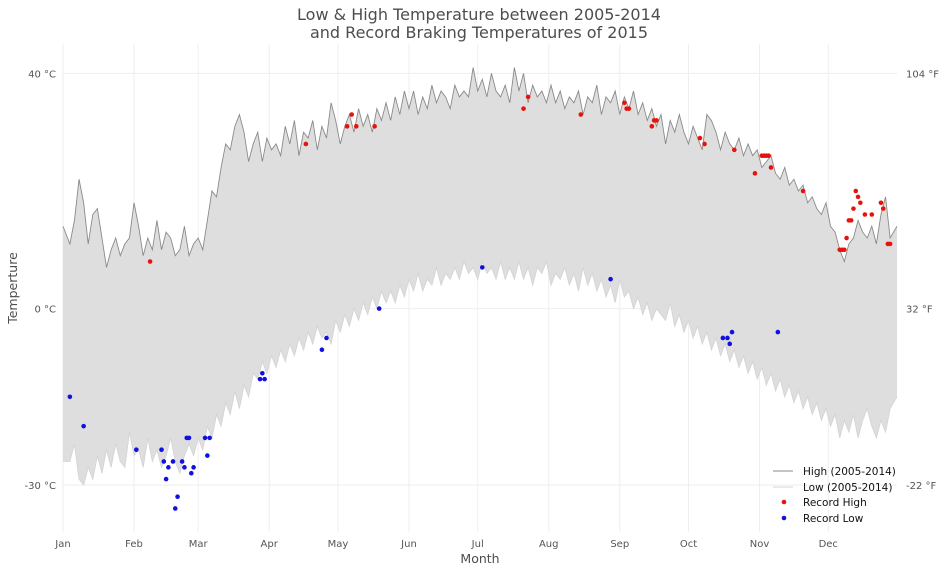 The image size is (947, 573). What do you see at coordinates (338, 544) in the screenshot?
I see `x-tick-label: May` at bounding box center [338, 544].